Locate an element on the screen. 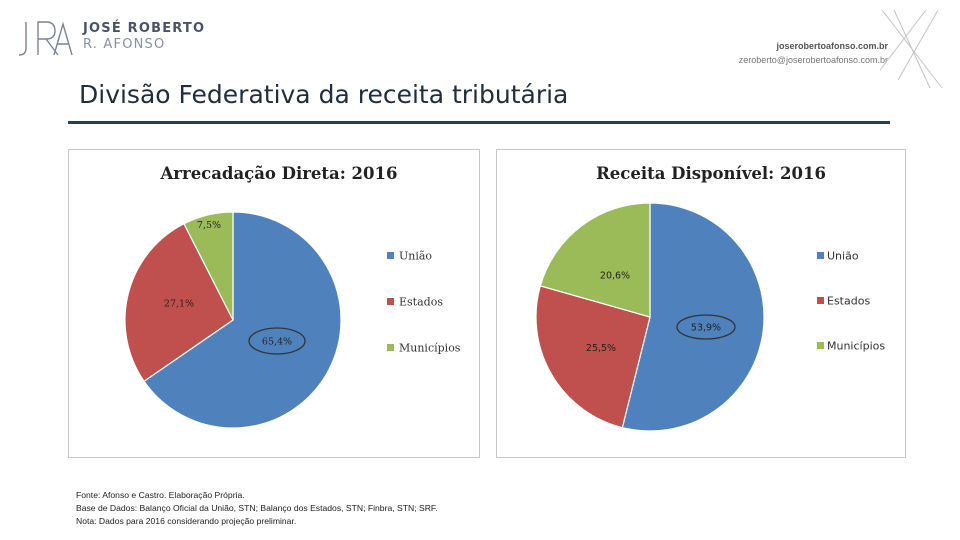 The width and height of the screenshot is (960, 540). data-label-municipios: 20,6% is located at coordinates (615, 276).